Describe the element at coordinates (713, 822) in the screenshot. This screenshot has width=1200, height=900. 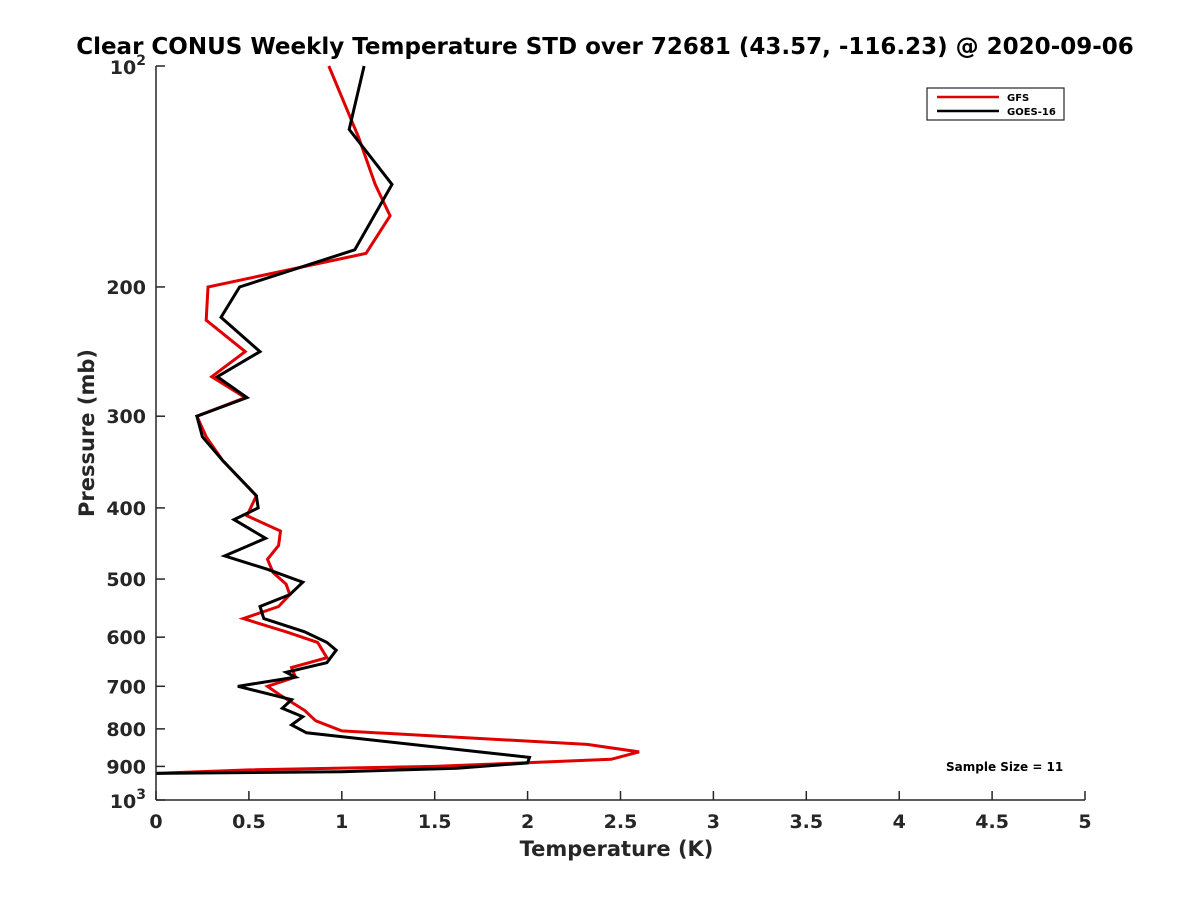
I see `x-tick-label: 3` at that location.